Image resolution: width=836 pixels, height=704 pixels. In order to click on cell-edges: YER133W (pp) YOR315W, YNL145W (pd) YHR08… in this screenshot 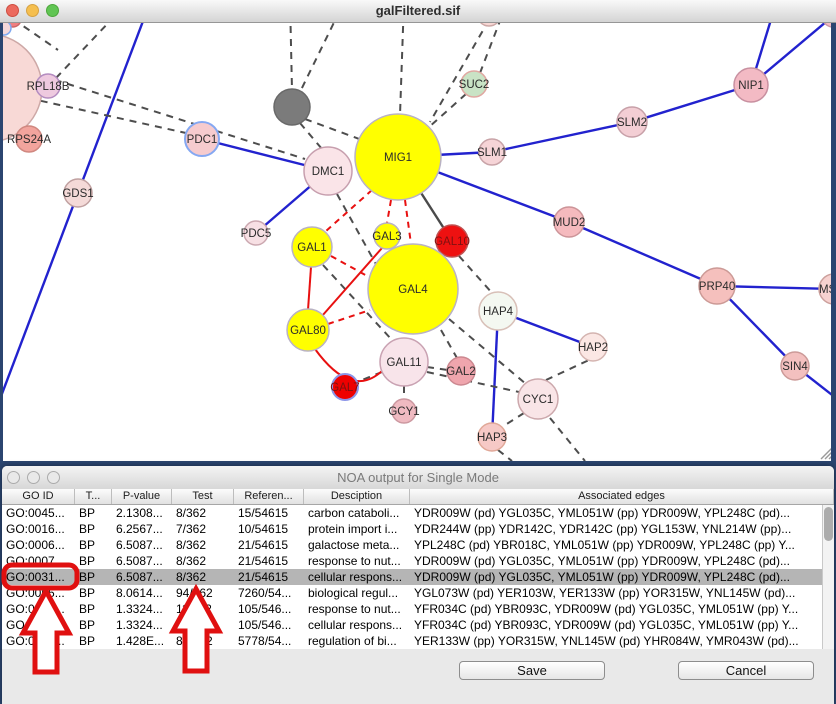, I will do `click(606, 641)`.